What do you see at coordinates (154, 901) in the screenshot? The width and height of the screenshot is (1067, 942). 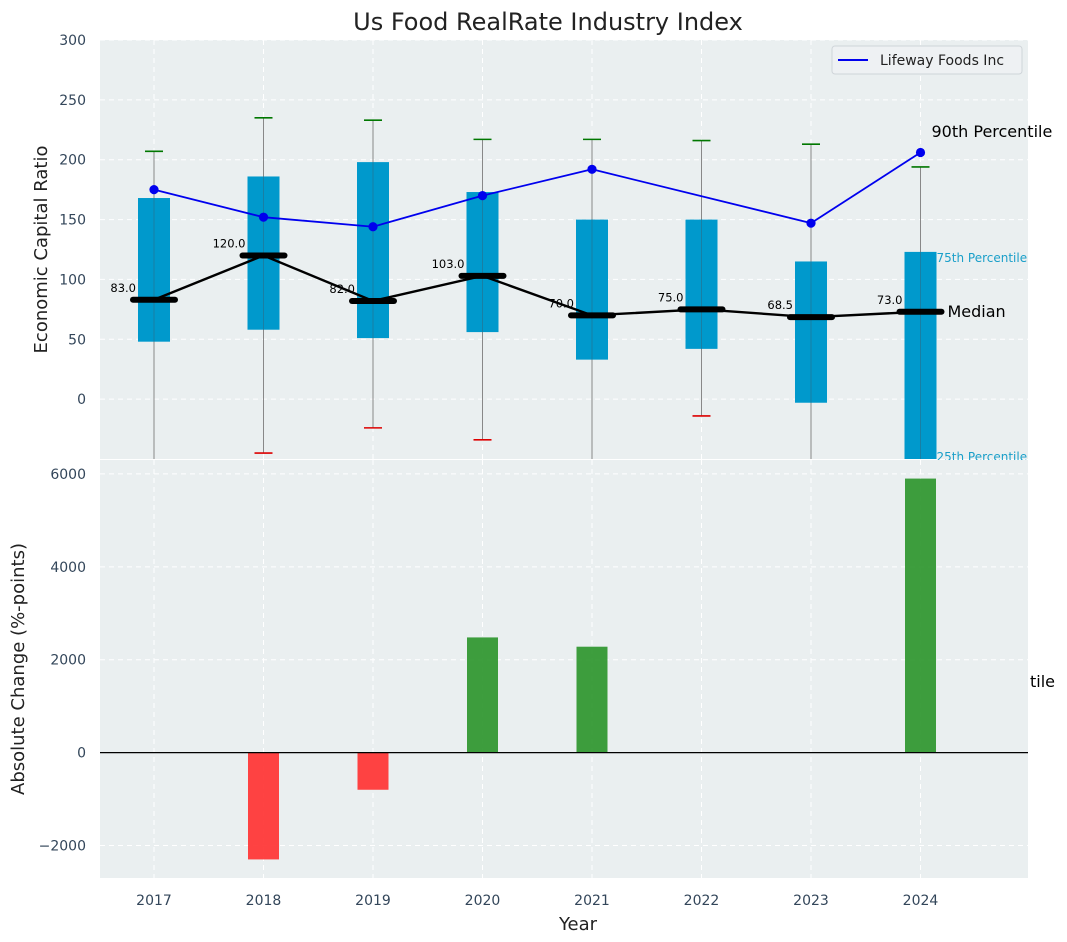 I see `x-tick-label: 2017` at bounding box center [154, 901].